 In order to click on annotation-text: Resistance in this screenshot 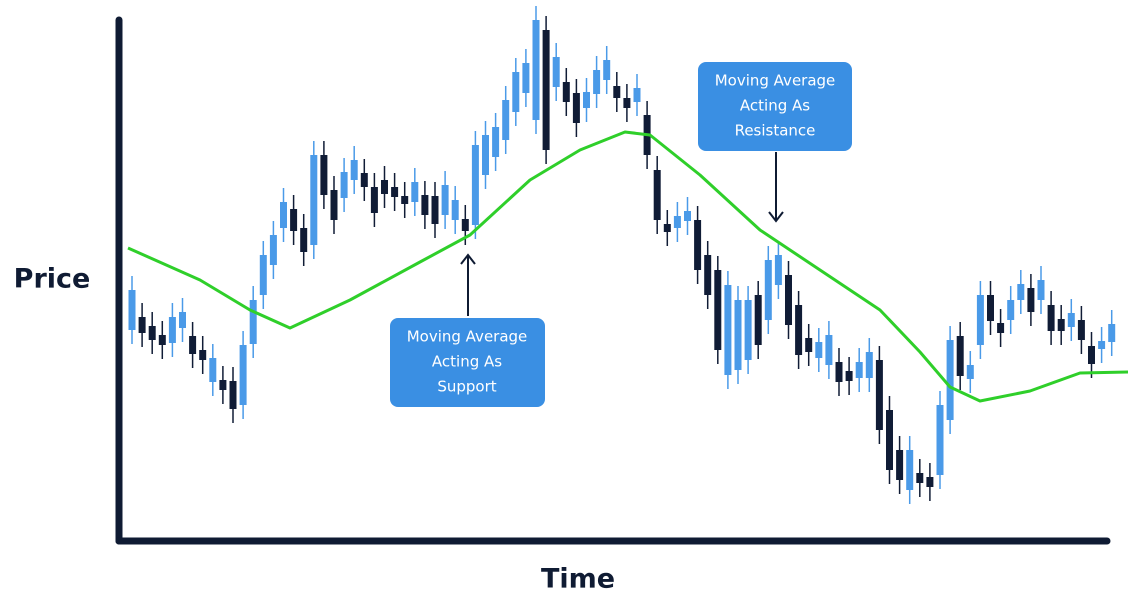, I will do `click(775, 131)`.